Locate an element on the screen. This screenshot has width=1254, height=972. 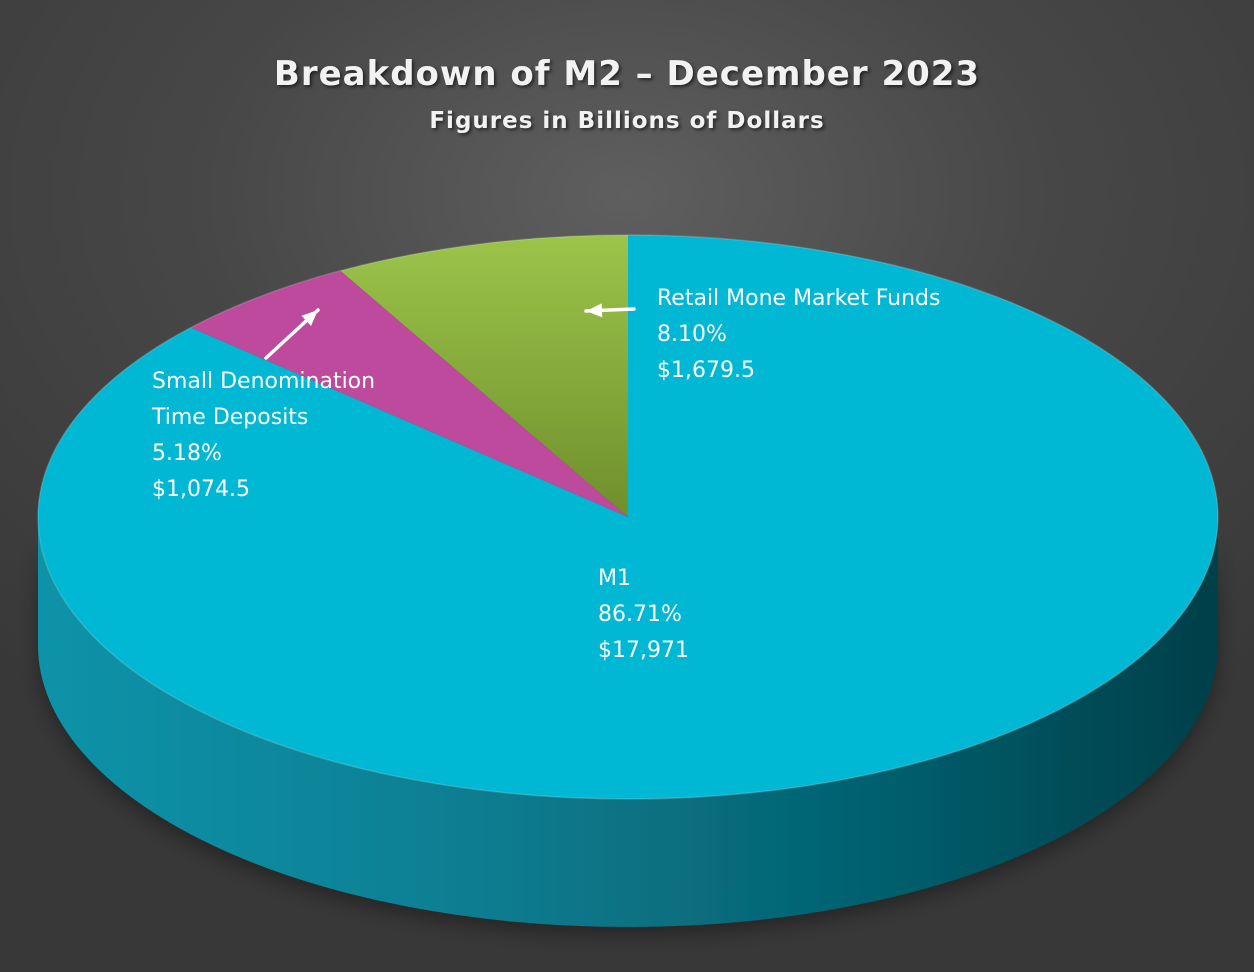
pie-arrows is located at coordinates (450, 331).